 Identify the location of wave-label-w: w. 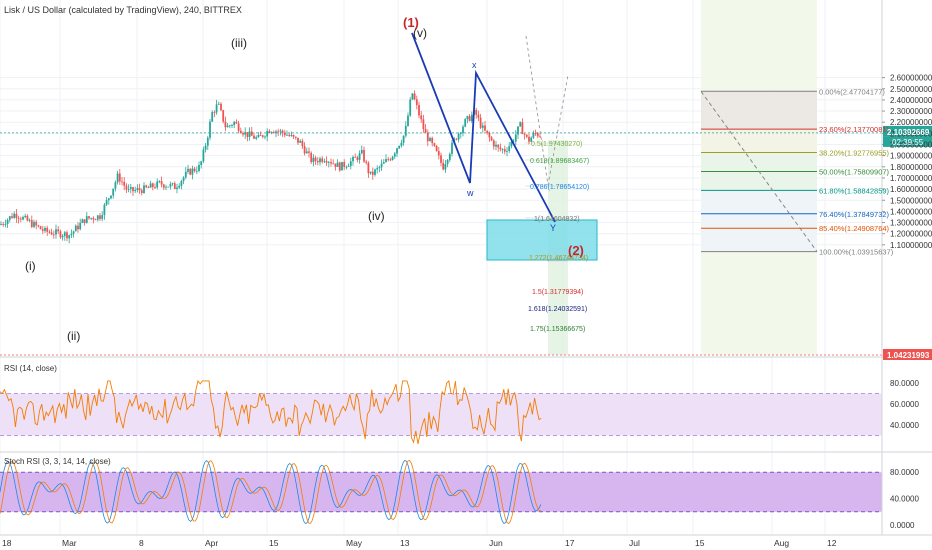
(470, 193).